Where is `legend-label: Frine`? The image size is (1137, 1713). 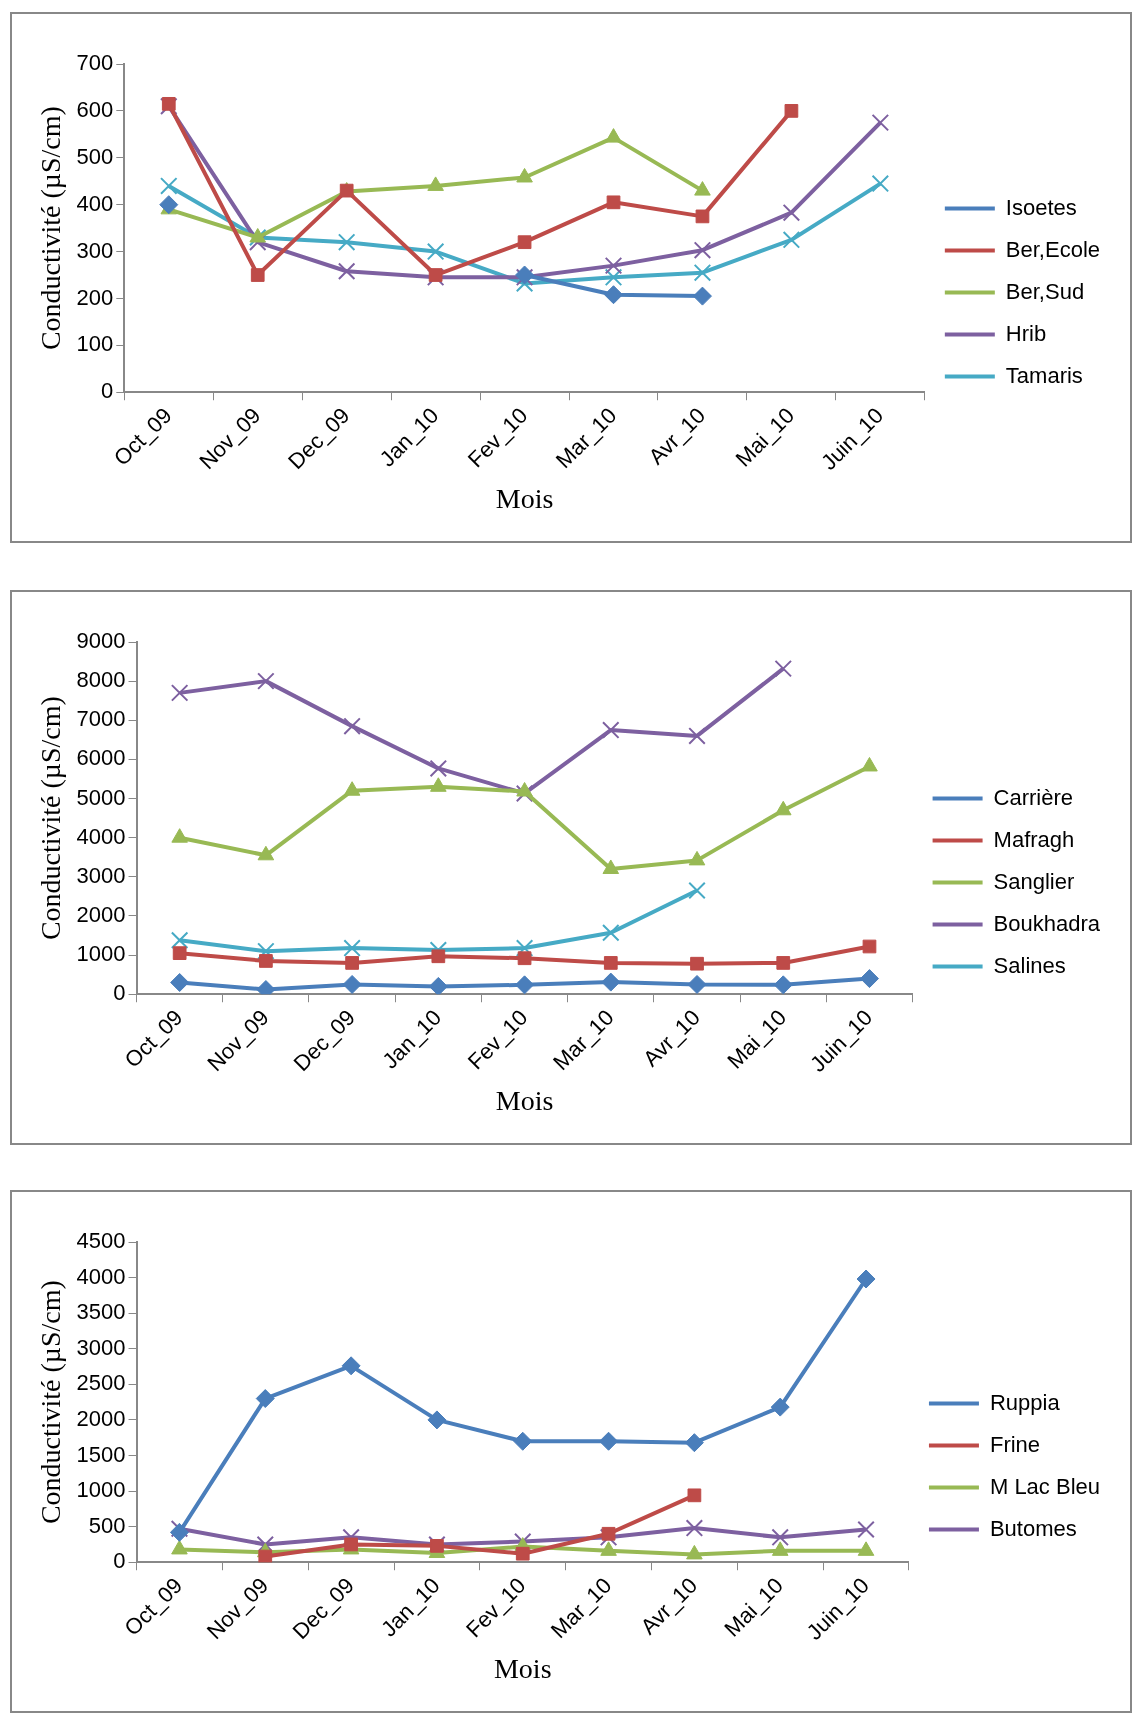
legend-label: Frine is located at coordinates (1015, 1444).